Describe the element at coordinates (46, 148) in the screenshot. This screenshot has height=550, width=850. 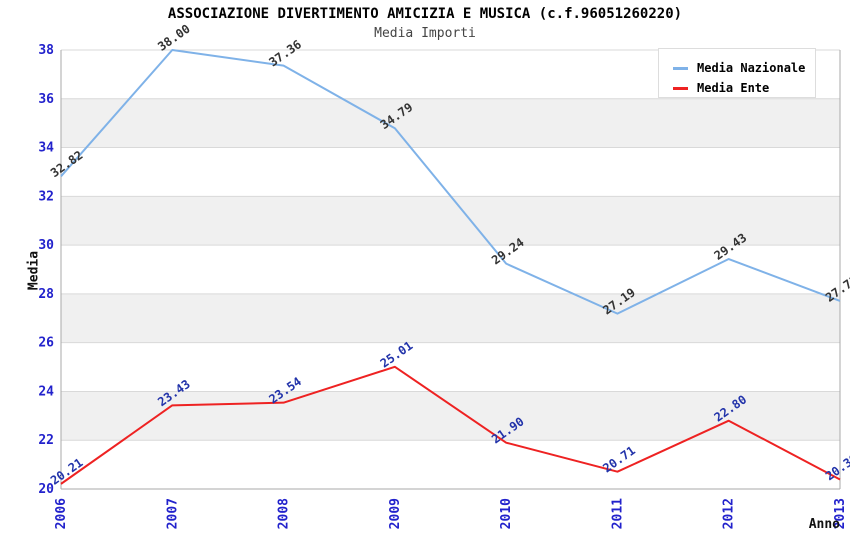
I see `y-tick-label: 34` at that location.